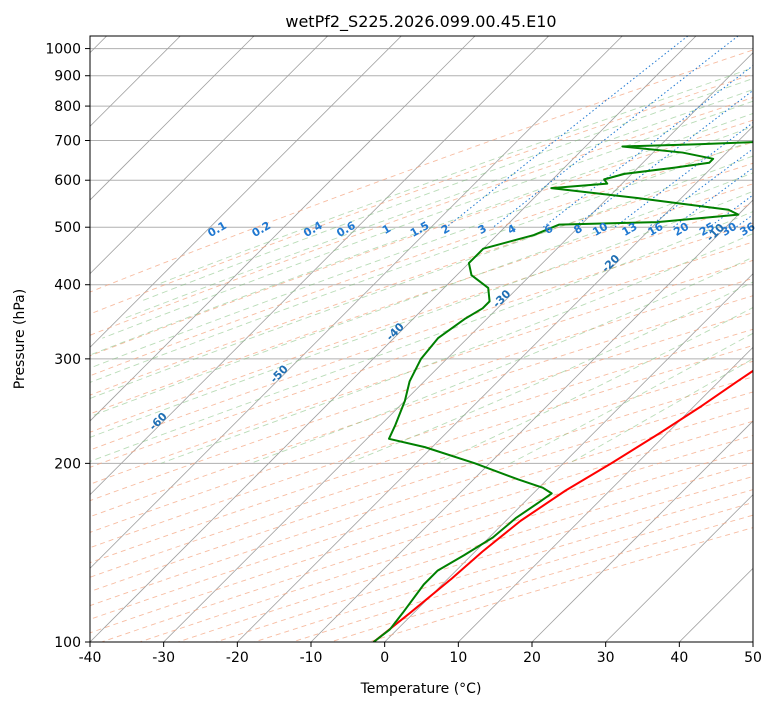 Image resolution: width=775 pixels, height=712 pixels. I want to click on isotherm-label: -40, so click(395, 331).